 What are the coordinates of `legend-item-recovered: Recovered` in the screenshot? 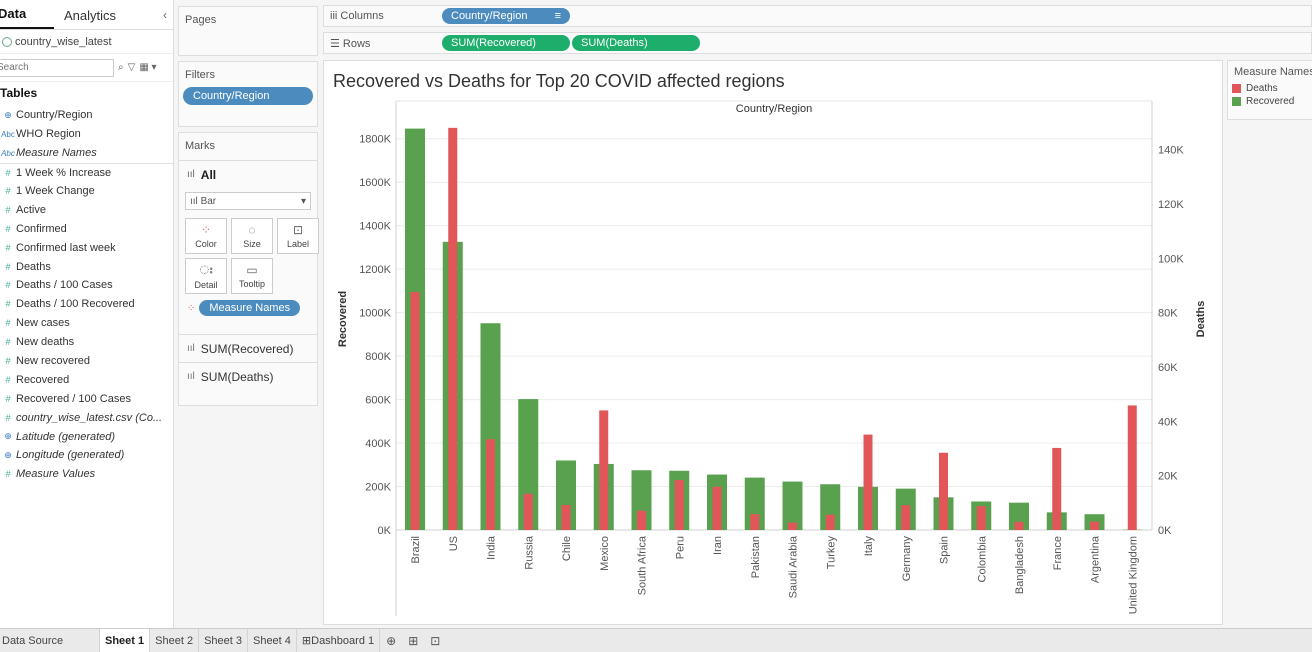 It's located at (1270, 101).